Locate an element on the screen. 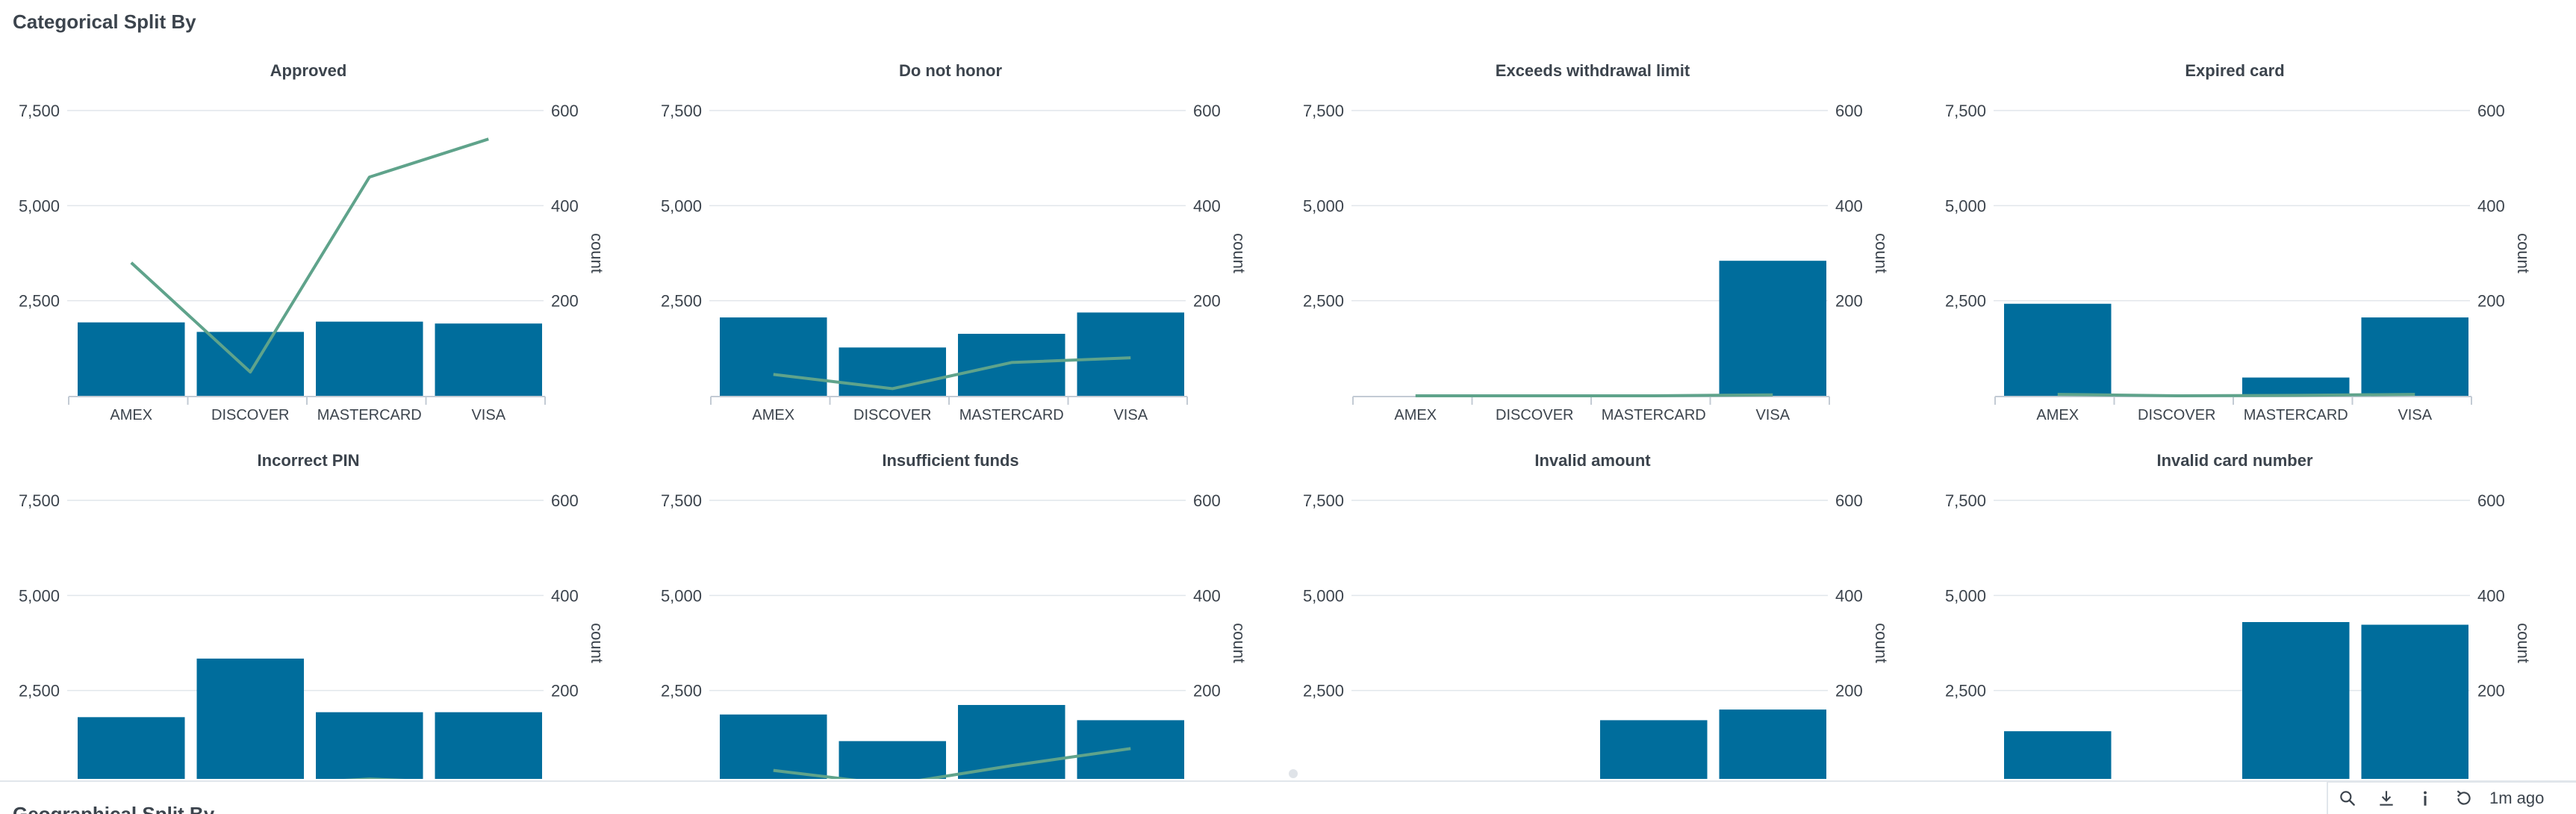 The image size is (2576, 814). download-icon is located at coordinates (2386, 799).